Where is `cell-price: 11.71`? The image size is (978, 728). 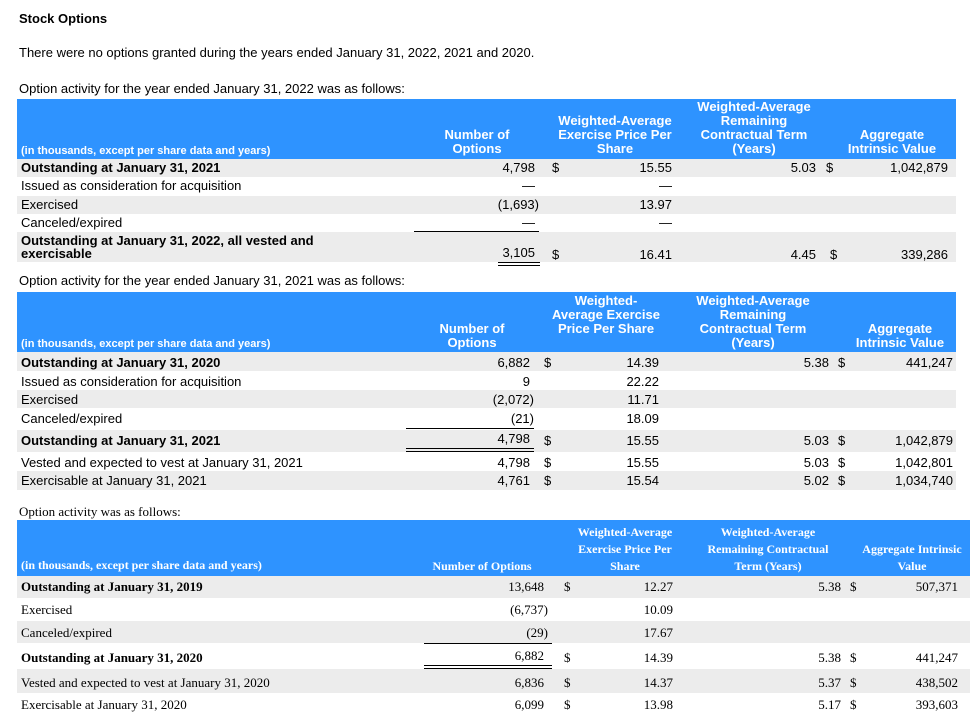
cell-price: 11.71 is located at coordinates (643, 399).